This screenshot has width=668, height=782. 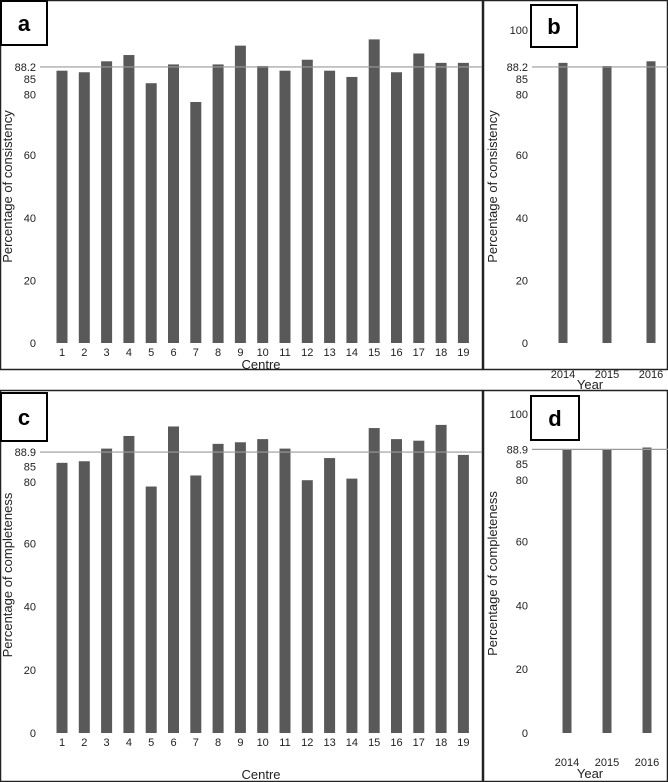 What do you see at coordinates (263, 353) in the screenshot?
I see `x-tick-label: 10` at bounding box center [263, 353].